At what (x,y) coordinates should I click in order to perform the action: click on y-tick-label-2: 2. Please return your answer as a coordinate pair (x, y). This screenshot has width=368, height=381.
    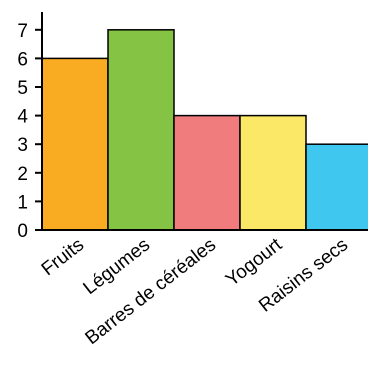
    Looking at the image, I should click on (22, 174).